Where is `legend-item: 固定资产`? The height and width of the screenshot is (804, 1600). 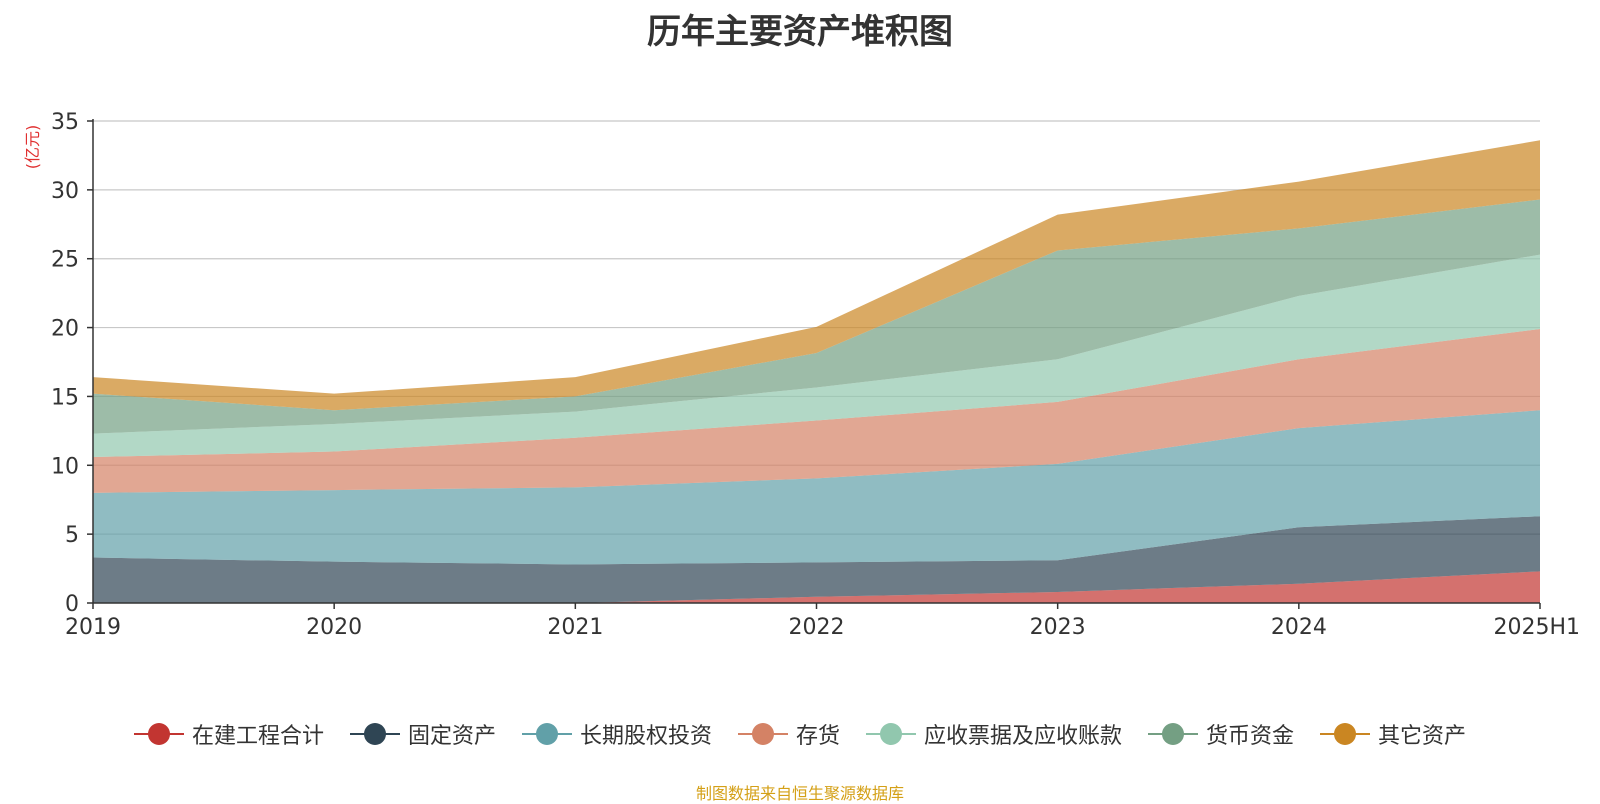 legend-item: 固定资产 is located at coordinates (422, 734).